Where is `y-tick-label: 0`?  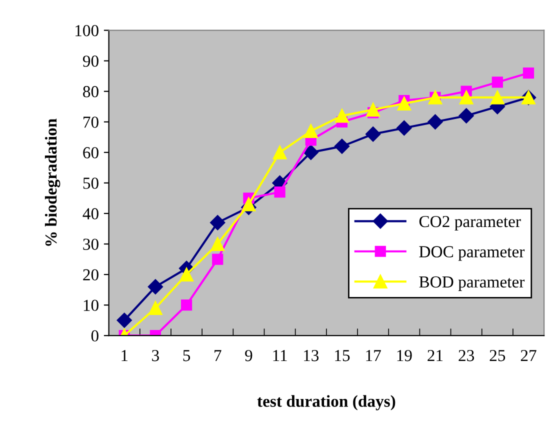 y-tick-label: 0 is located at coordinates (94, 336).